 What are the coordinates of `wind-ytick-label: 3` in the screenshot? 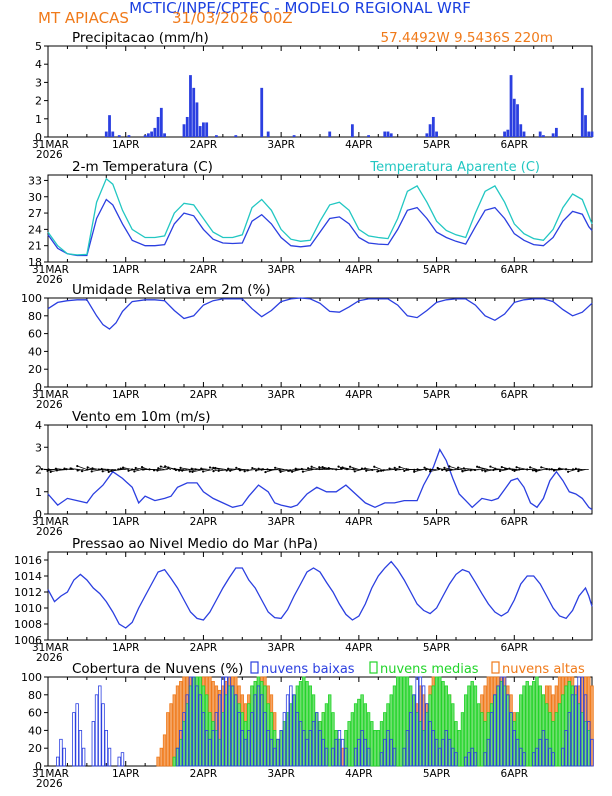 It's located at (38, 447).